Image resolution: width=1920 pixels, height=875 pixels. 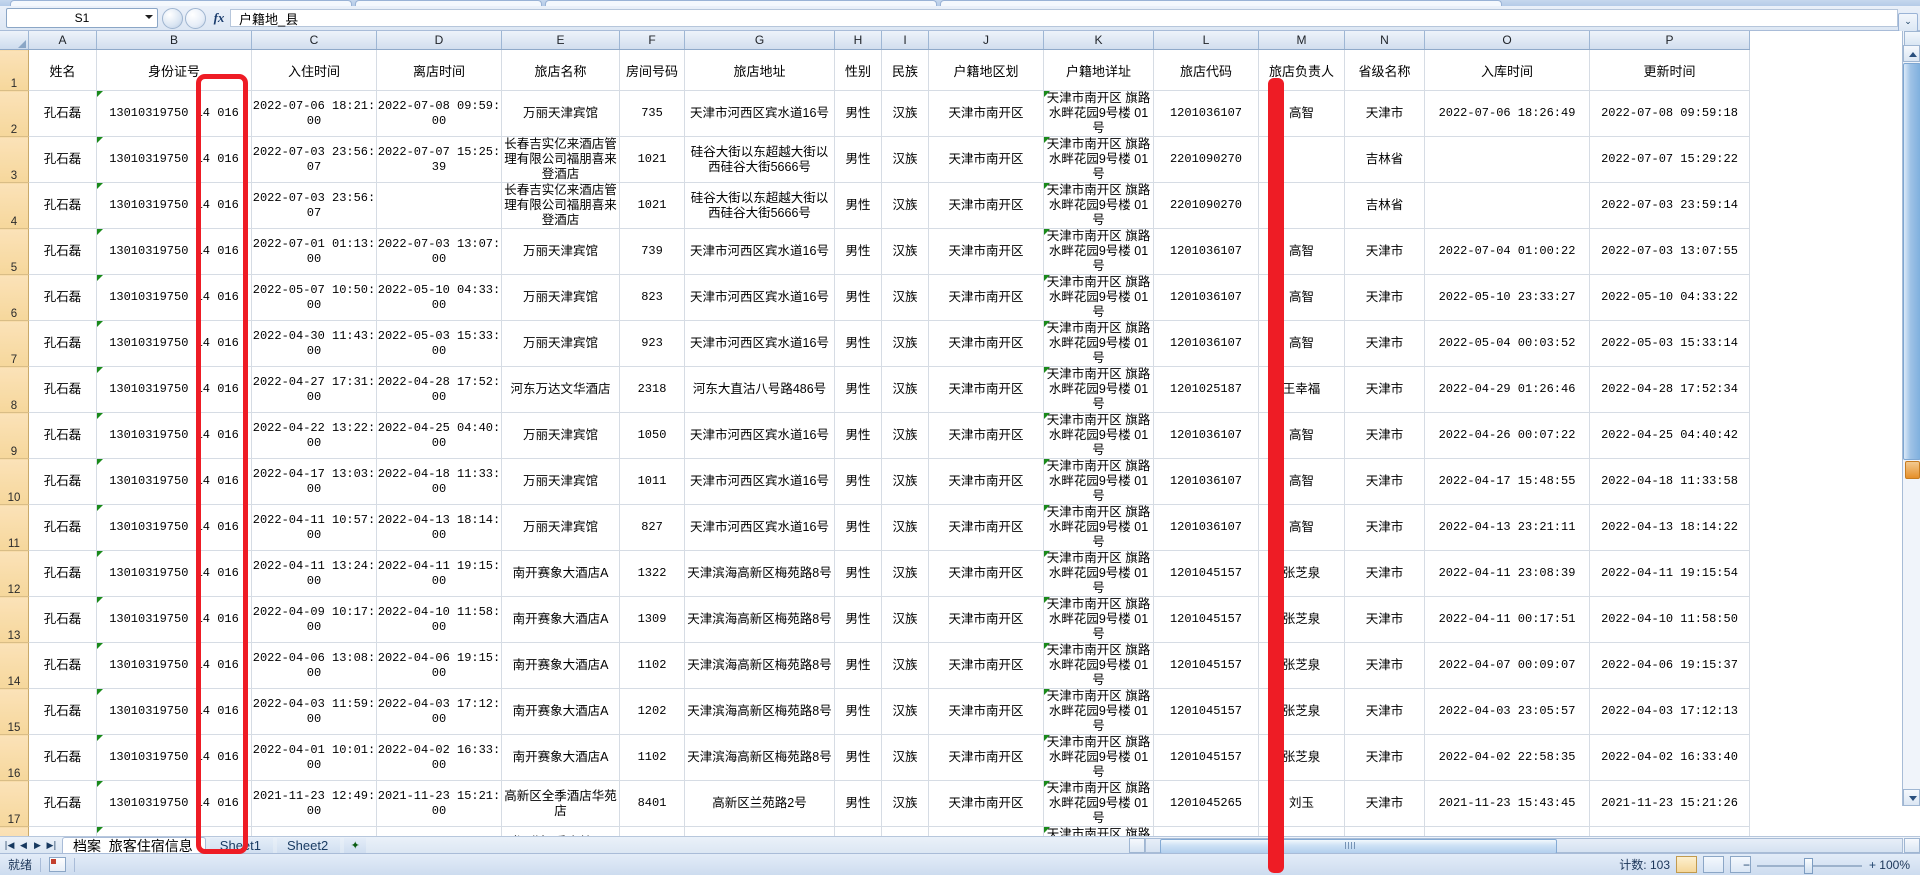 What do you see at coordinates (1384, 435) in the screenshot?
I see `cell-N9: 天津市` at bounding box center [1384, 435].